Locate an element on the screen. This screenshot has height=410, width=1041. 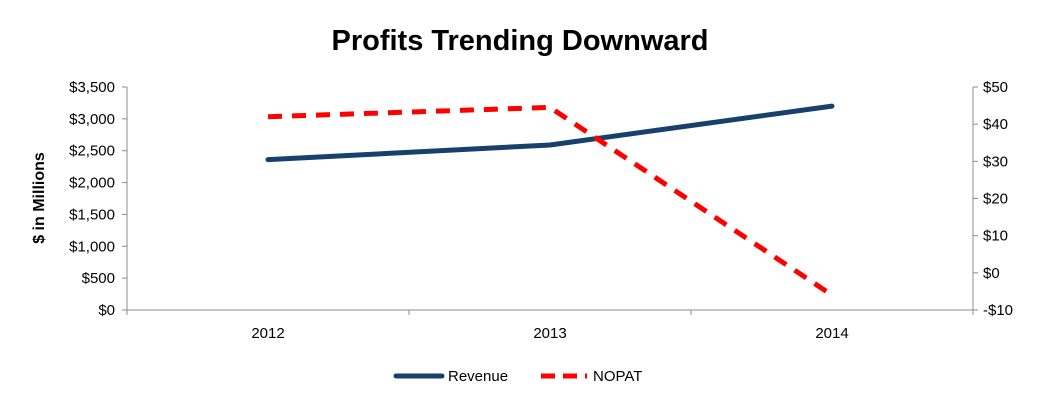
left-tick-label: $2,000 is located at coordinates (92, 183).